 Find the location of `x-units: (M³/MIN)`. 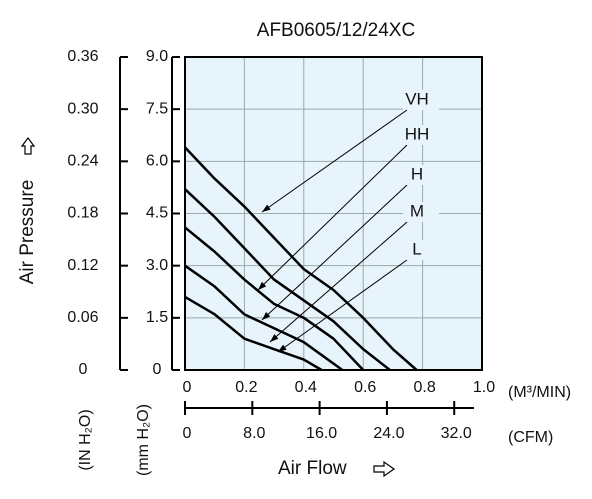

x-units: (M³/MIN) is located at coordinates (539, 392).